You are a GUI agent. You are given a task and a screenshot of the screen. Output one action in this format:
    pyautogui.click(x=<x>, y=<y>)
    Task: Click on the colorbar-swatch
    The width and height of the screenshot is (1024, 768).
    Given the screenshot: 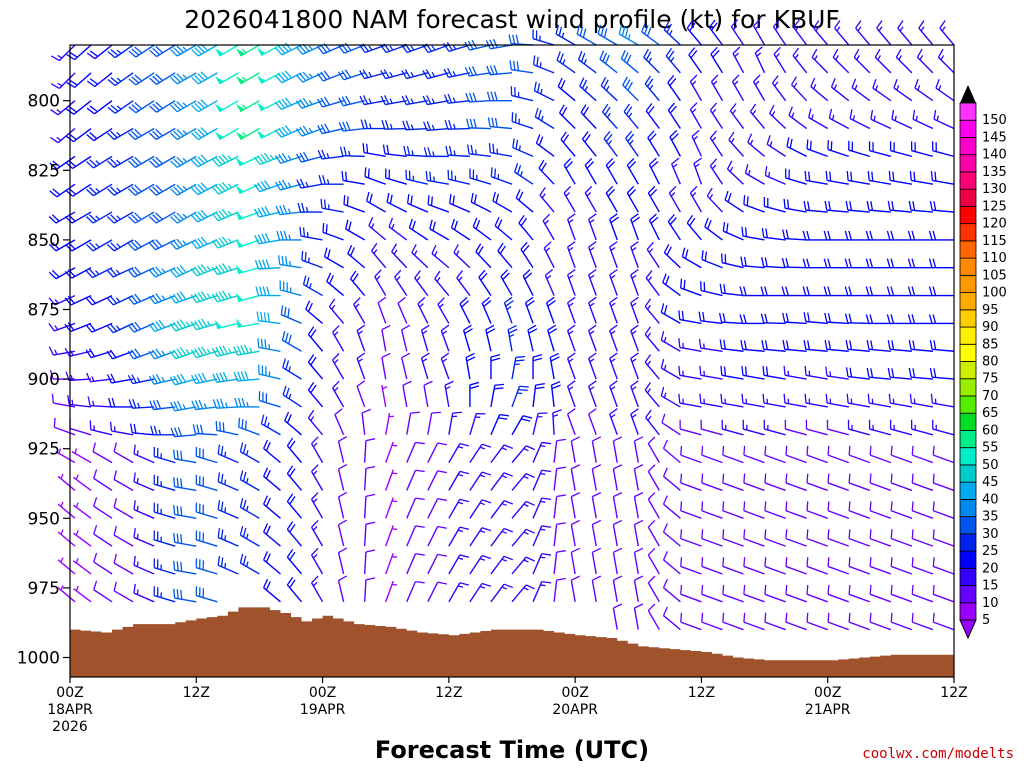 What is the action you would take?
    pyautogui.click(x=968, y=249)
    